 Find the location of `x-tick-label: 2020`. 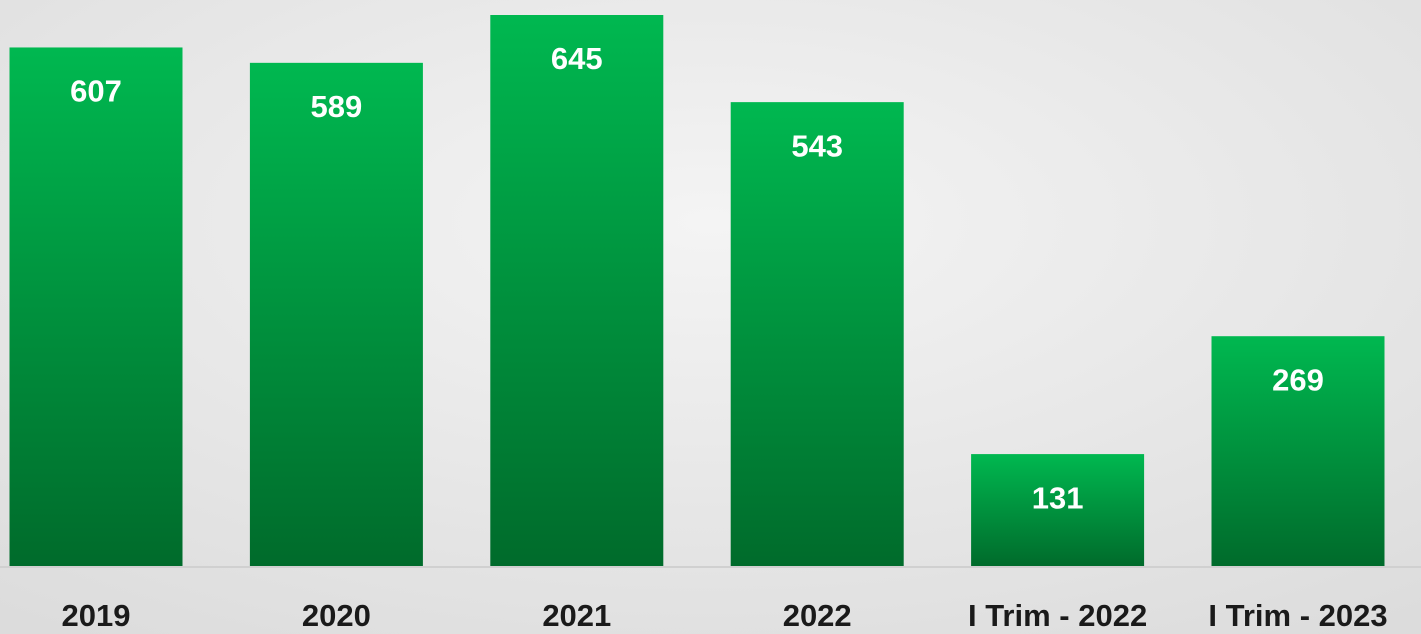

x-tick-label: 2020 is located at coordinates (336, 615).